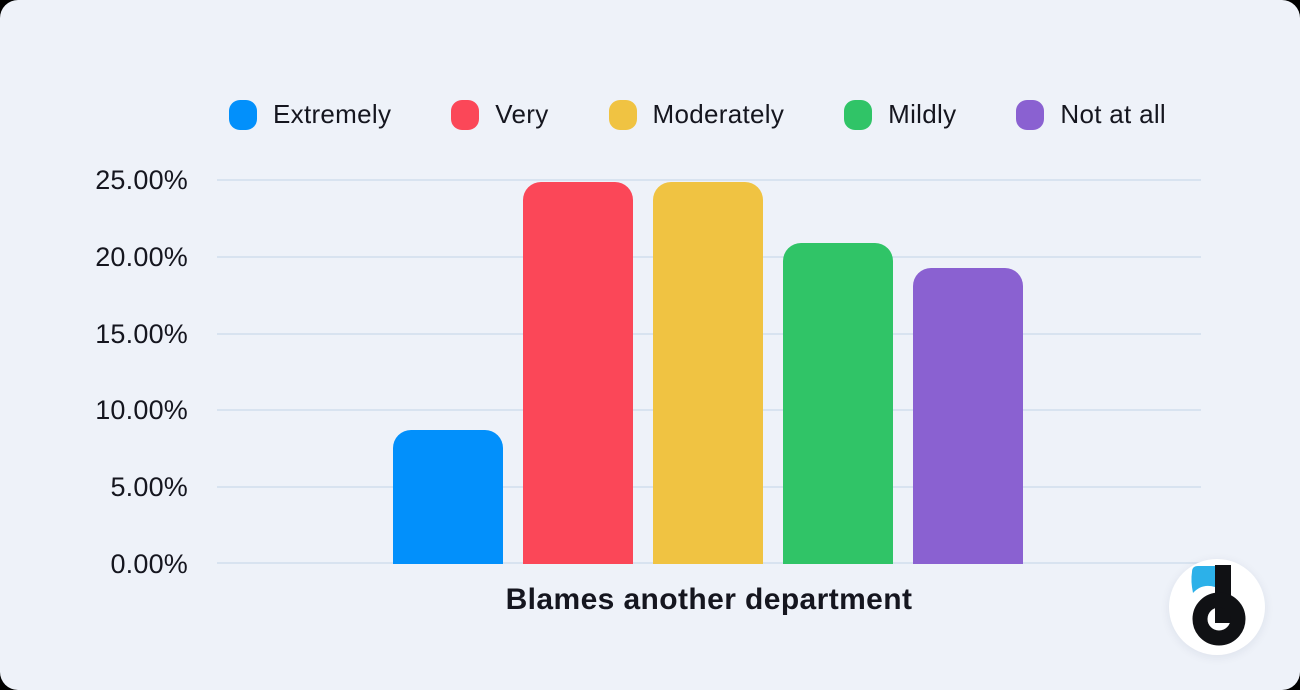 The height and width of the screenshot is (690, 1300). What do you see at coordinates (838, 403) in the screenshot?
I see `bar-mildly` at bounding box center [838, 403].